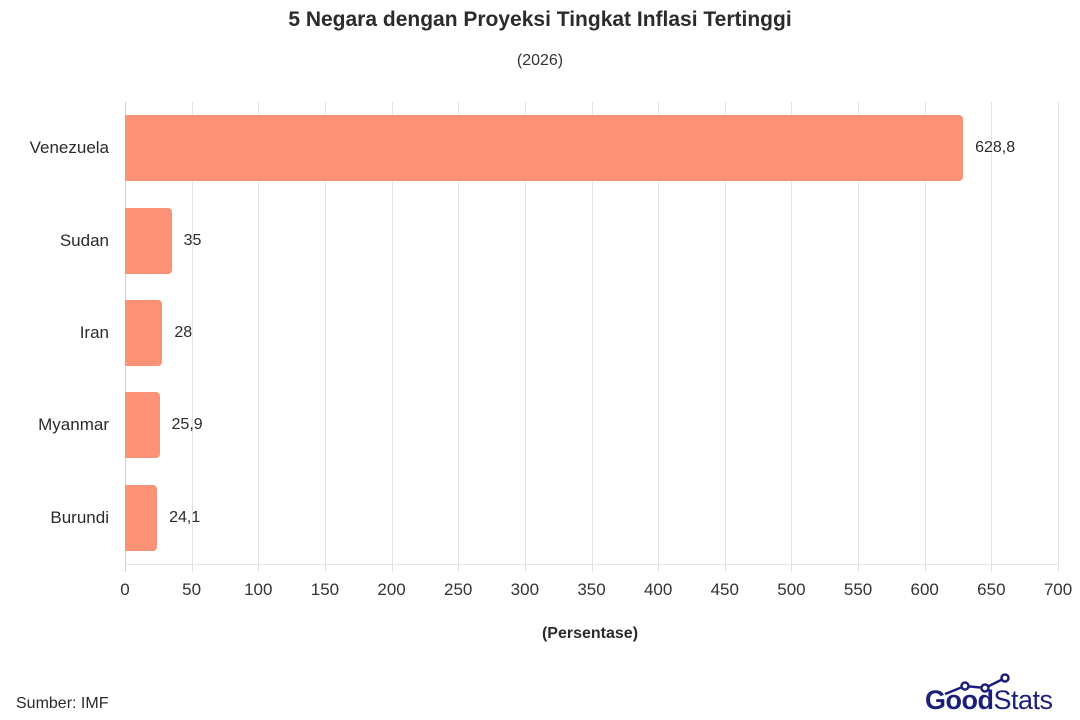 The height and width of the screenshot is (720, 1080). I want to click on x-tick-label: 350, so click(591, 589).